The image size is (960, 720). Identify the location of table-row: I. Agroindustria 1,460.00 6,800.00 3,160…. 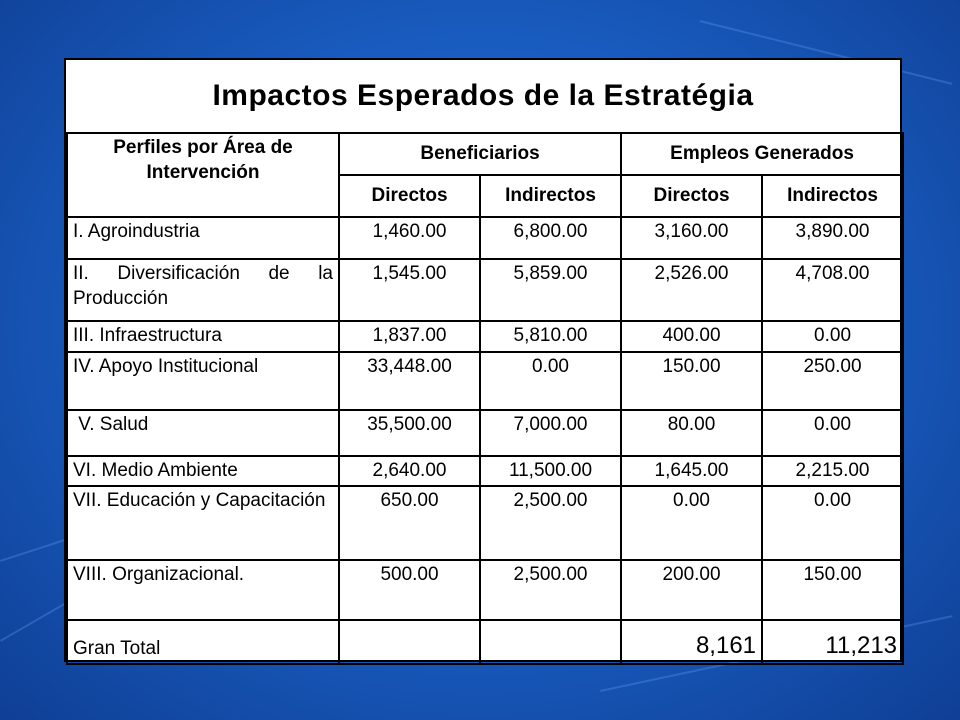
(485, 238).